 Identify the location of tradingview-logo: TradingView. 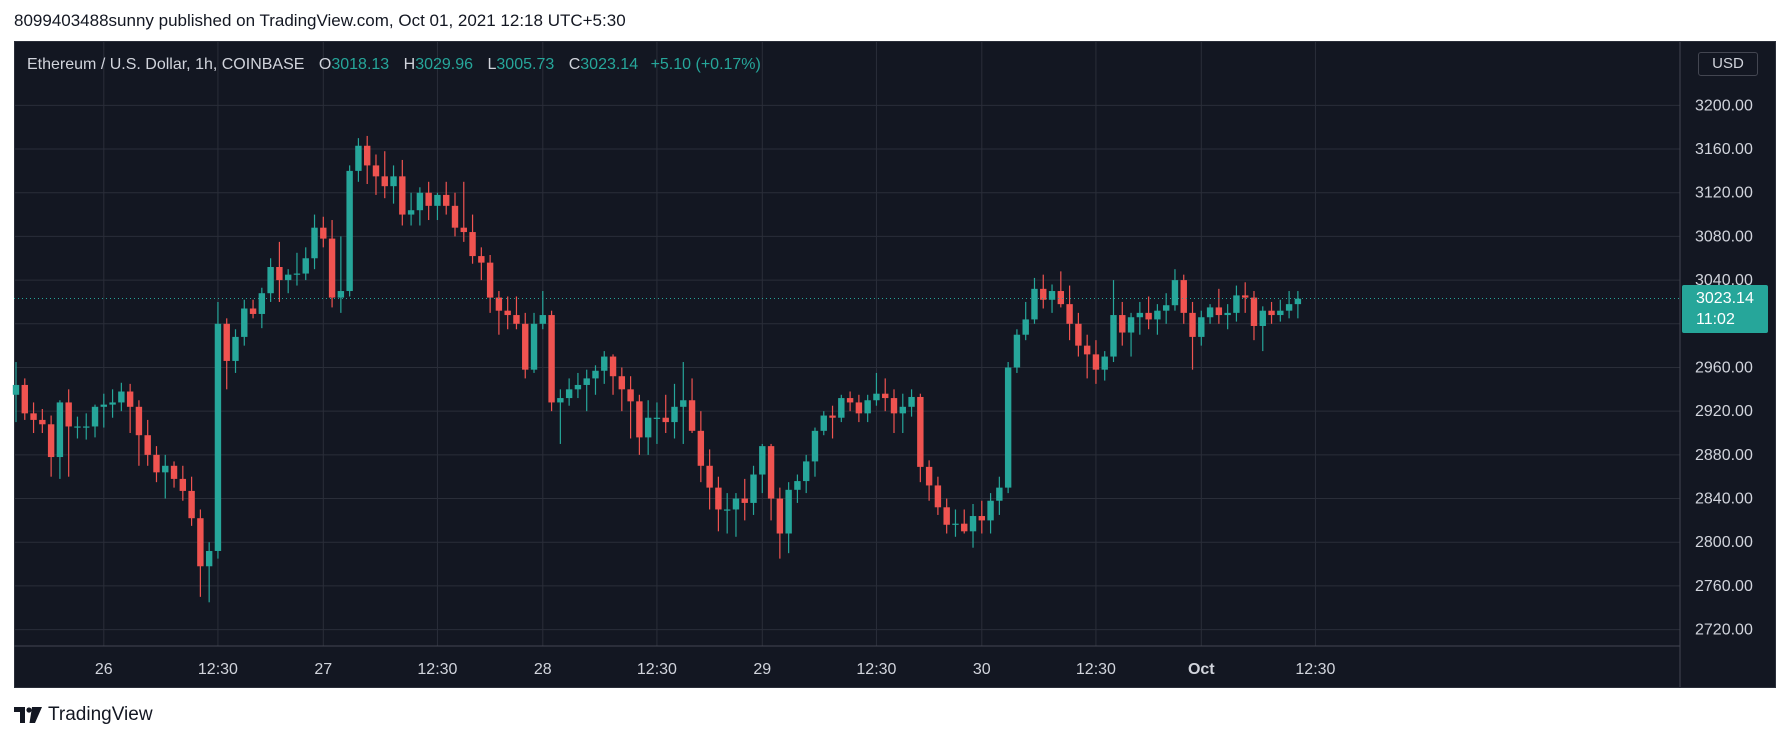
(83, 715).